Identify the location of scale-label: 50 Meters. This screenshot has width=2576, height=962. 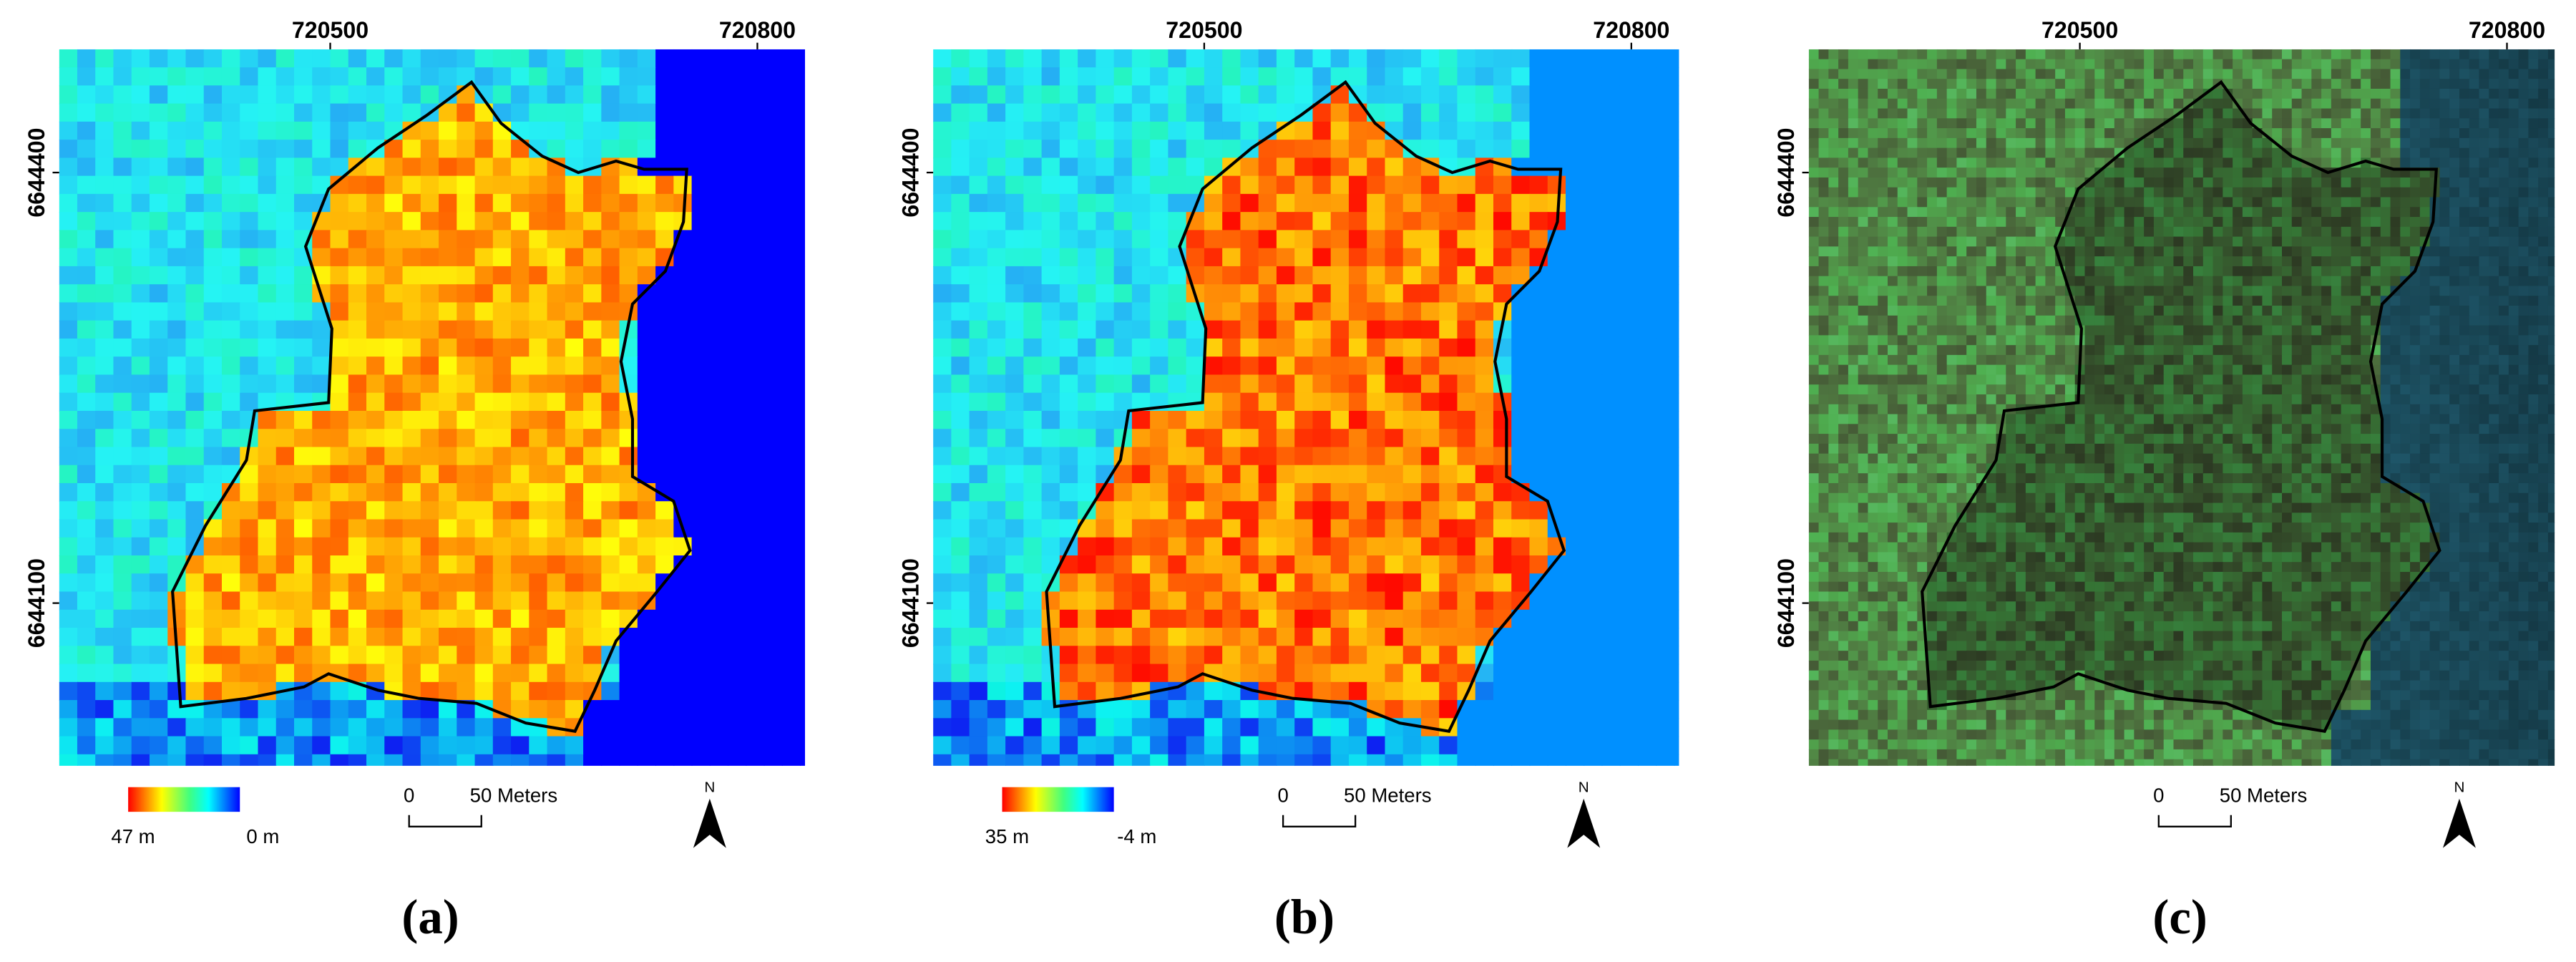
(513, 795).